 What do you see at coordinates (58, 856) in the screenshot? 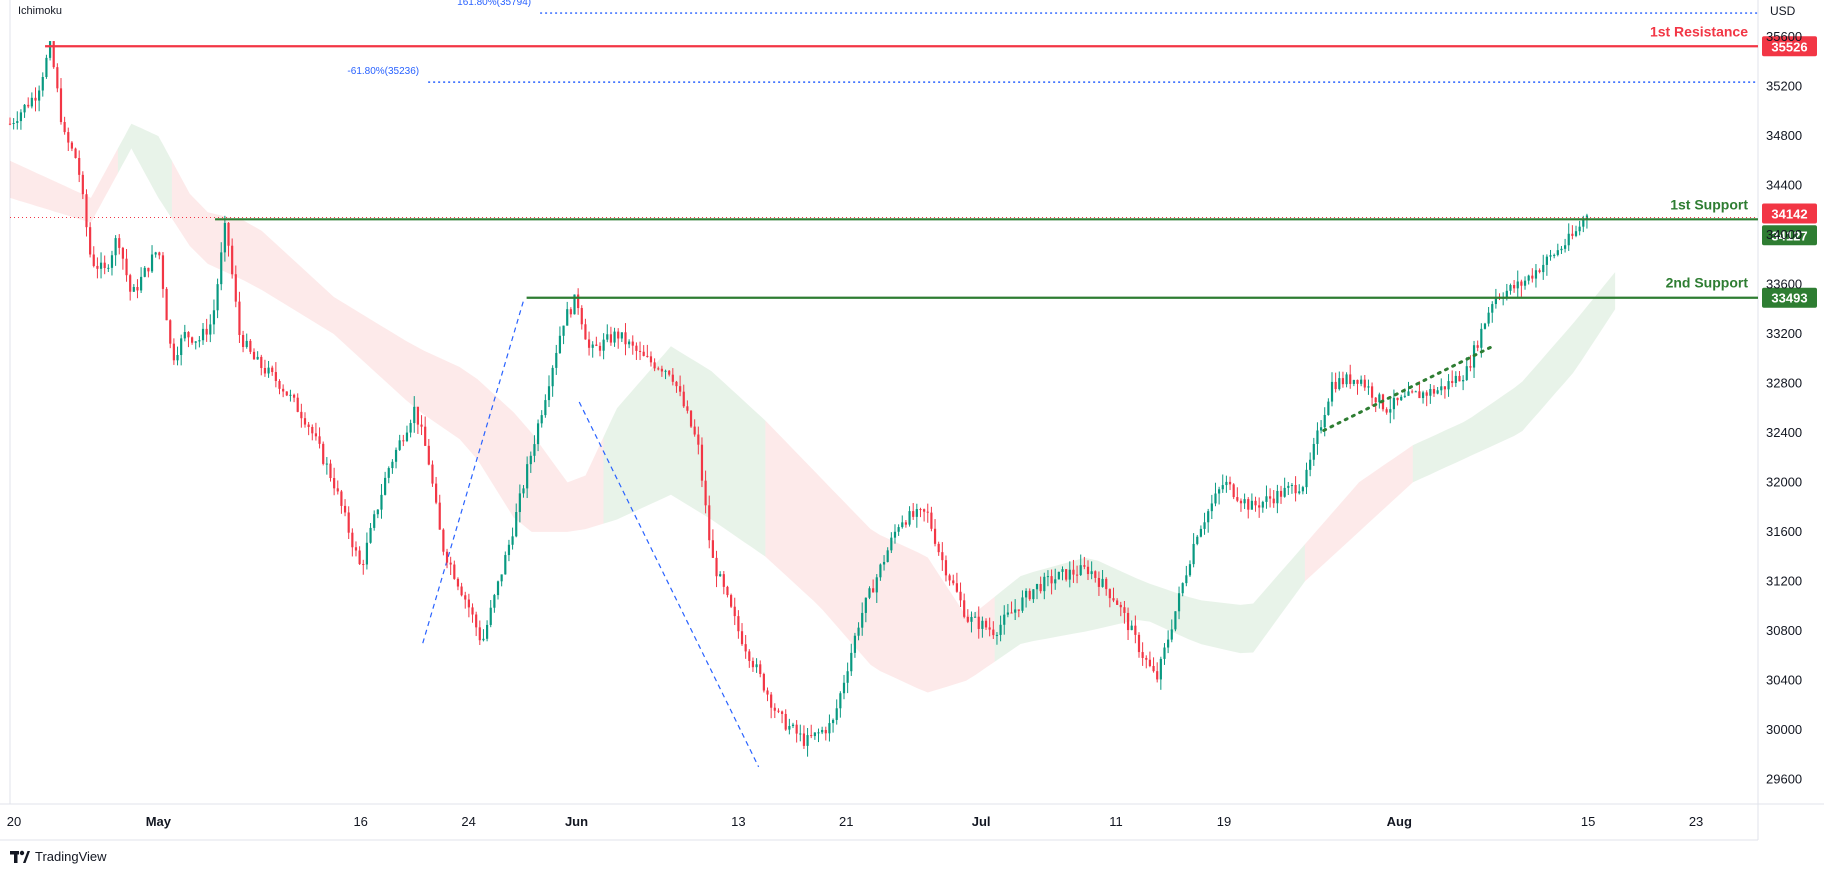
I see `tradingview-brand: TradingView` at bounding box center [58, 856].